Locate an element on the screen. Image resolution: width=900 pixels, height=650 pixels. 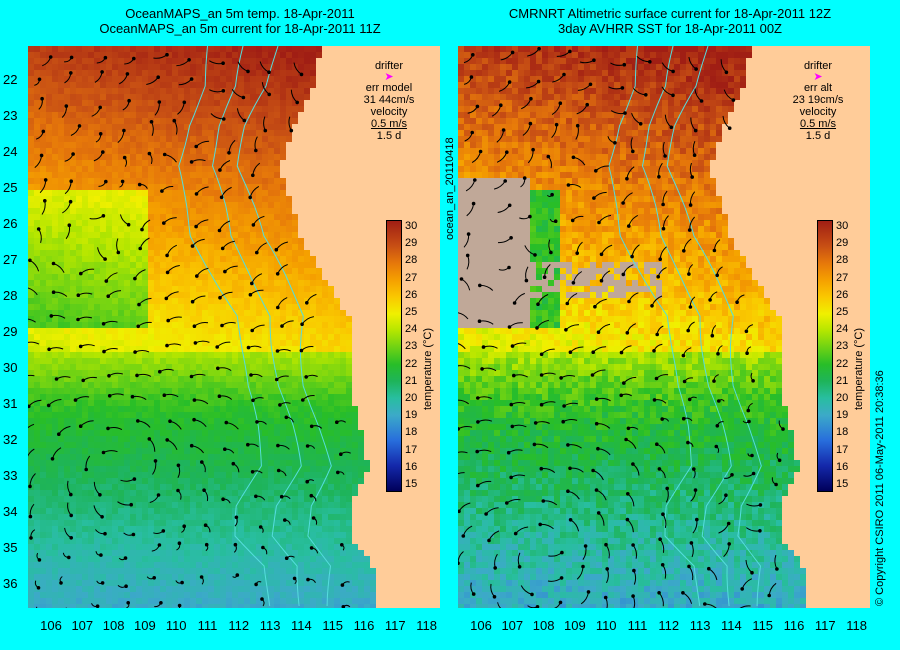
lat-tick-label: 30 is located at coordinates (10, 367).